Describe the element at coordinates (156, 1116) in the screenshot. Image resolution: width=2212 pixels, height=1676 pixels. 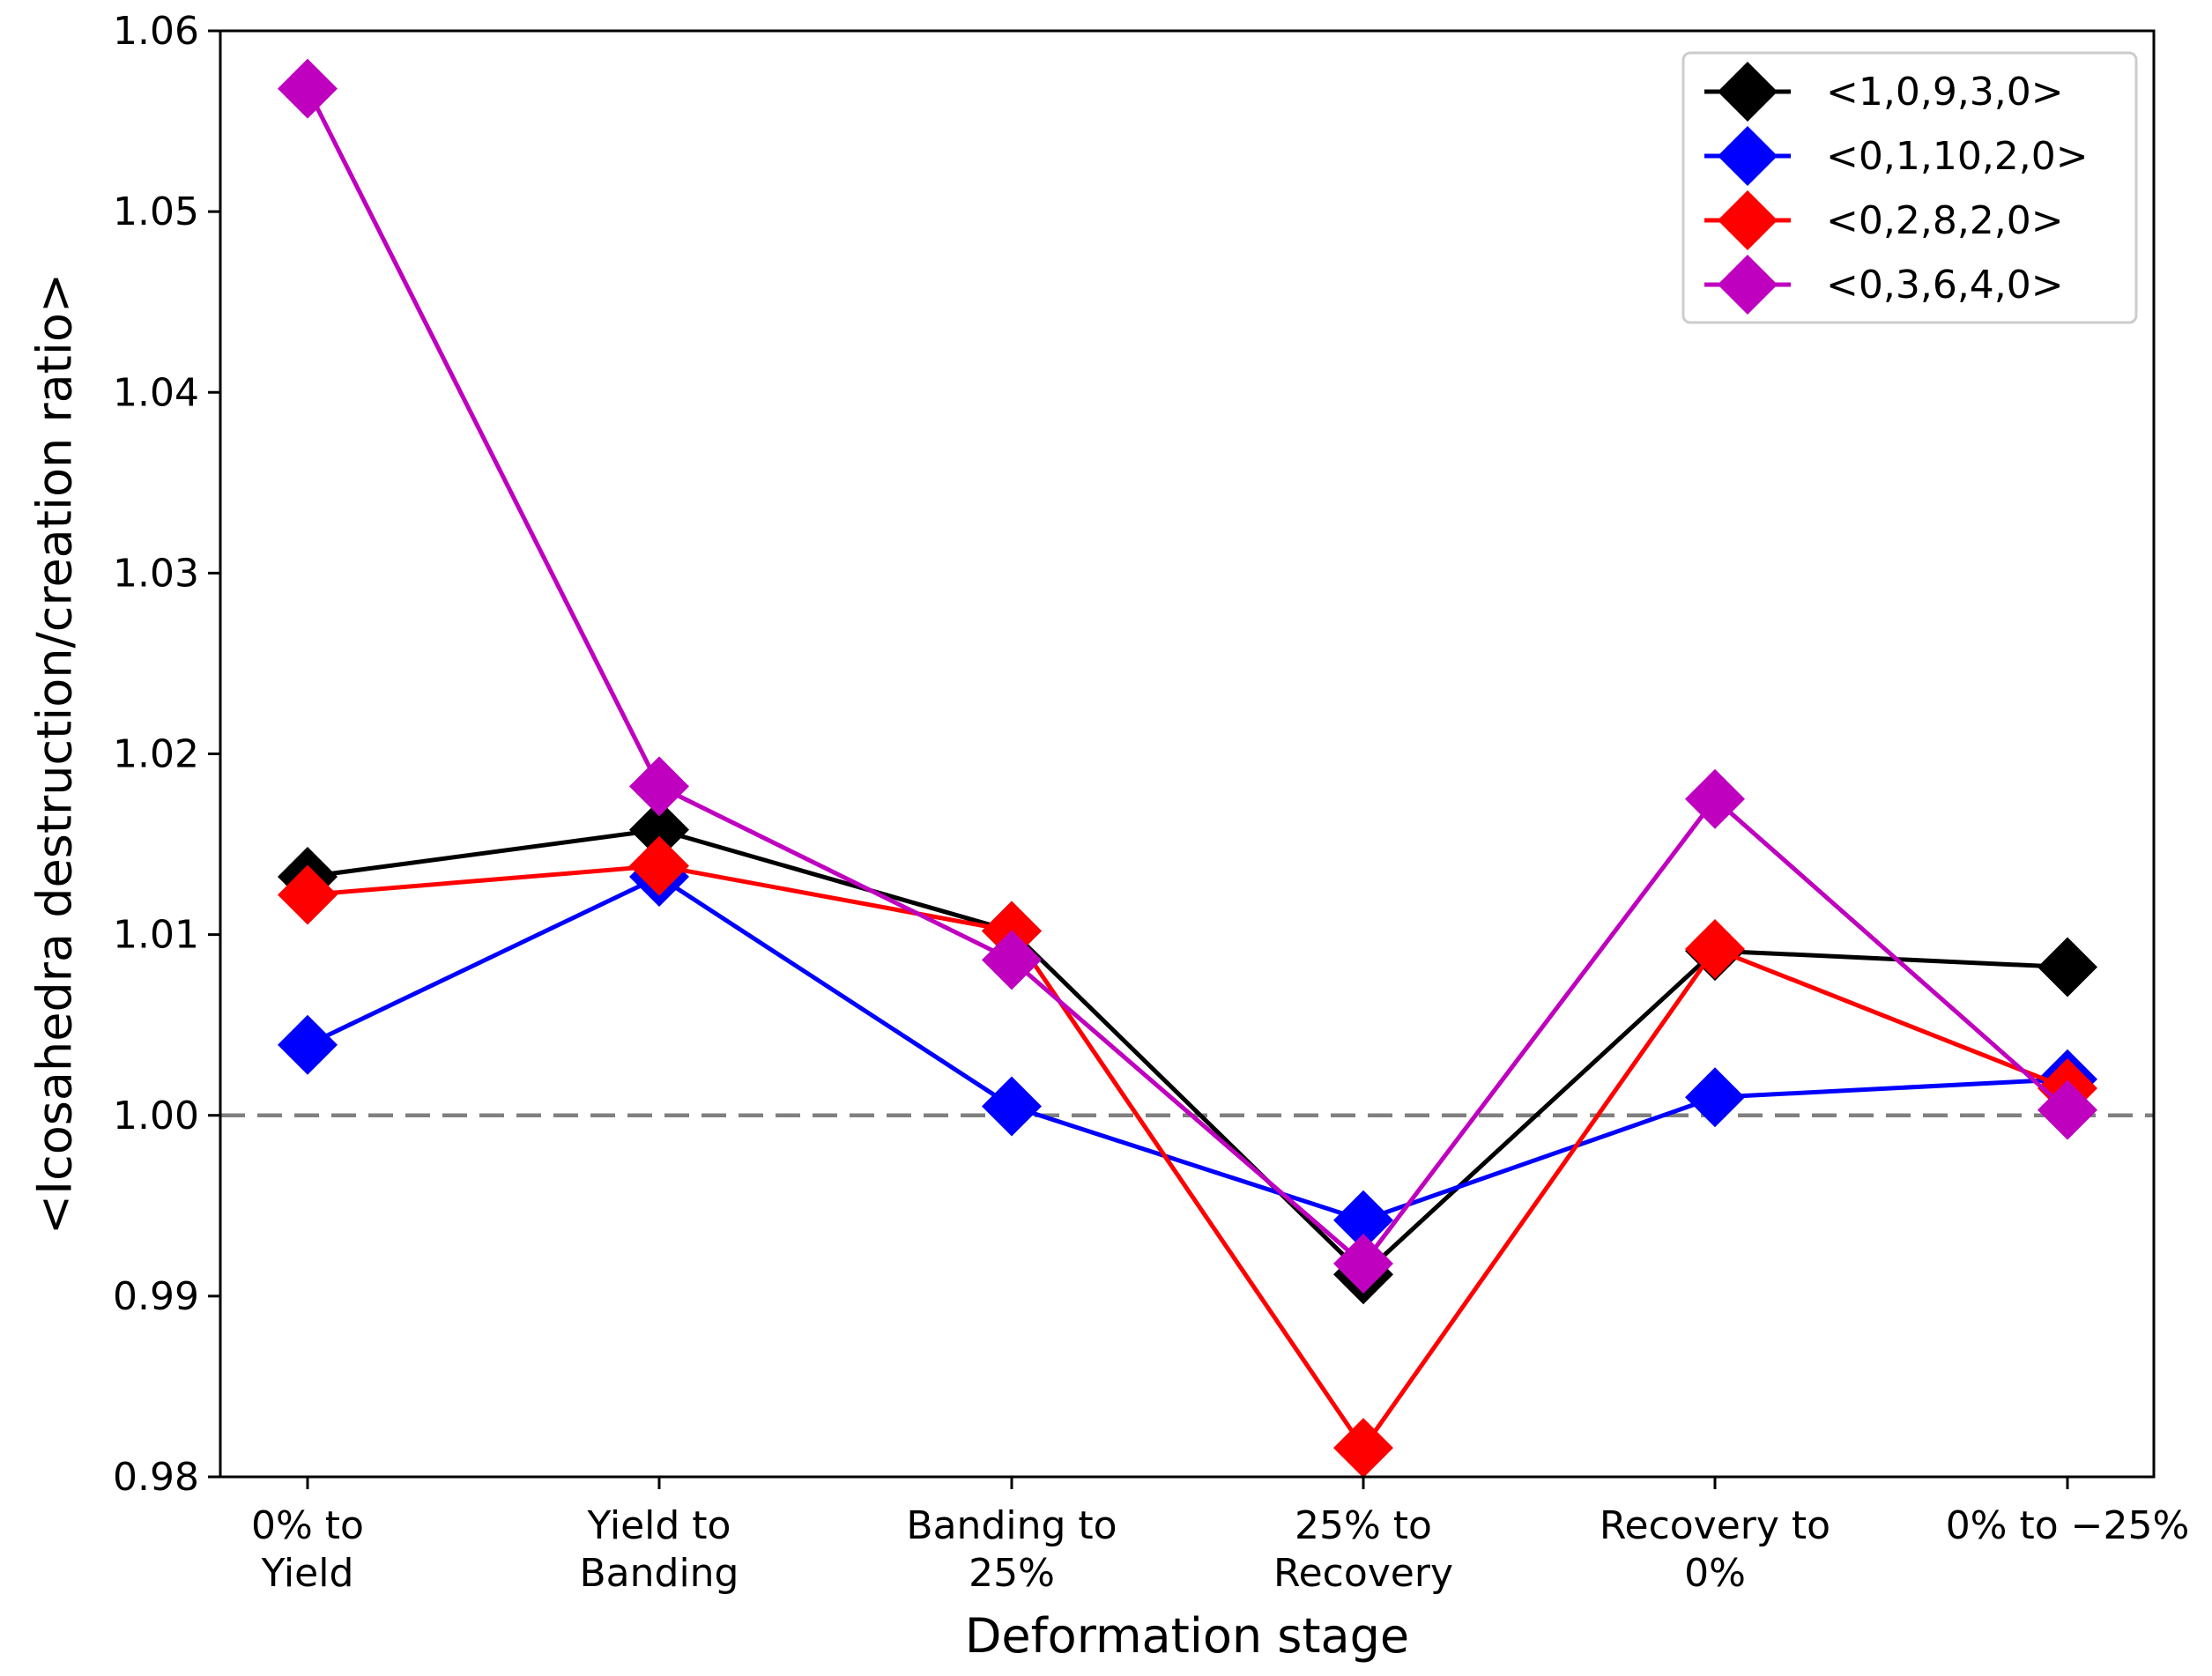
I see `y-tick-label-2: 1.00` at that location.